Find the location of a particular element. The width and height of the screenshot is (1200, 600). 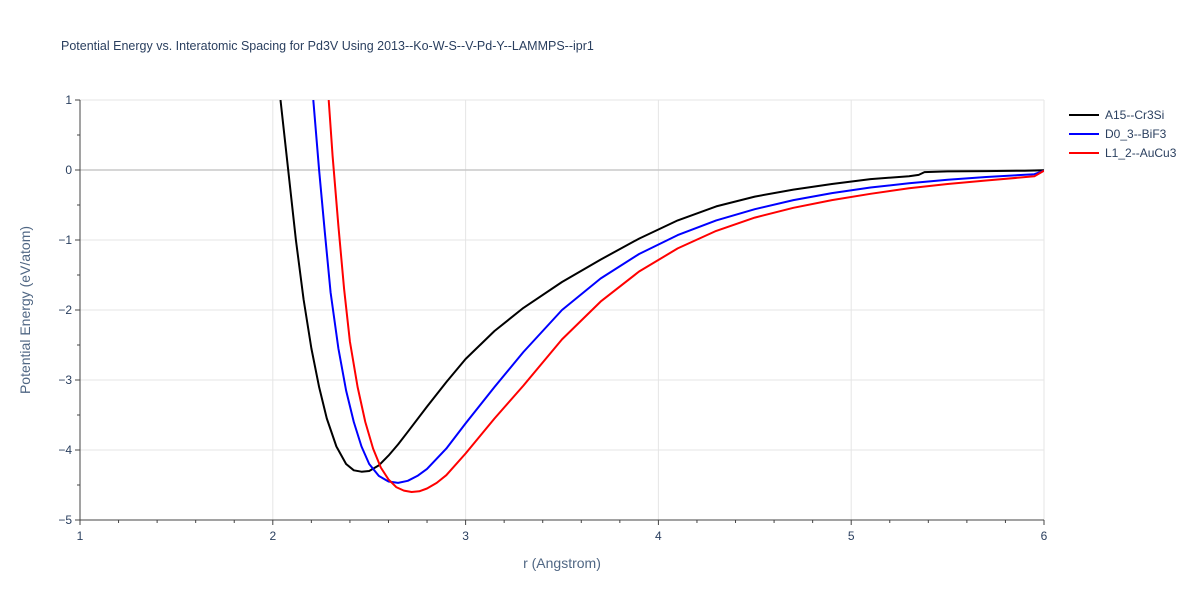

legend: A15--Cr3Si D0_3--BiF3 L1_2--AuCu3 is located at coordinates (1123, 134).